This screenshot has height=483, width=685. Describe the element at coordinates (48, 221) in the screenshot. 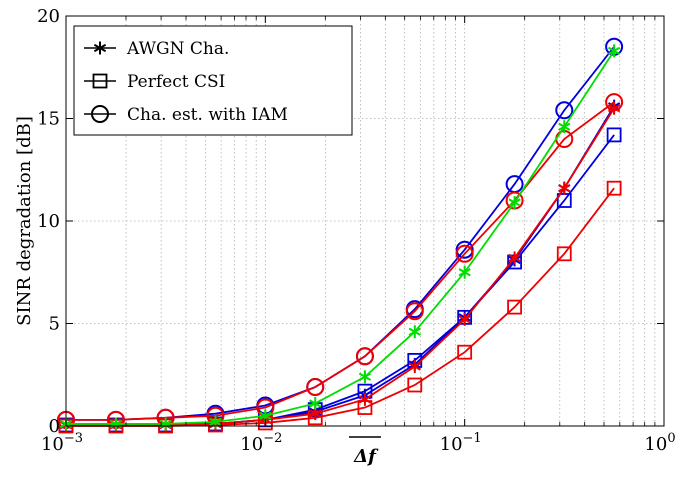

I see `y-tick-label: 10` at that location.